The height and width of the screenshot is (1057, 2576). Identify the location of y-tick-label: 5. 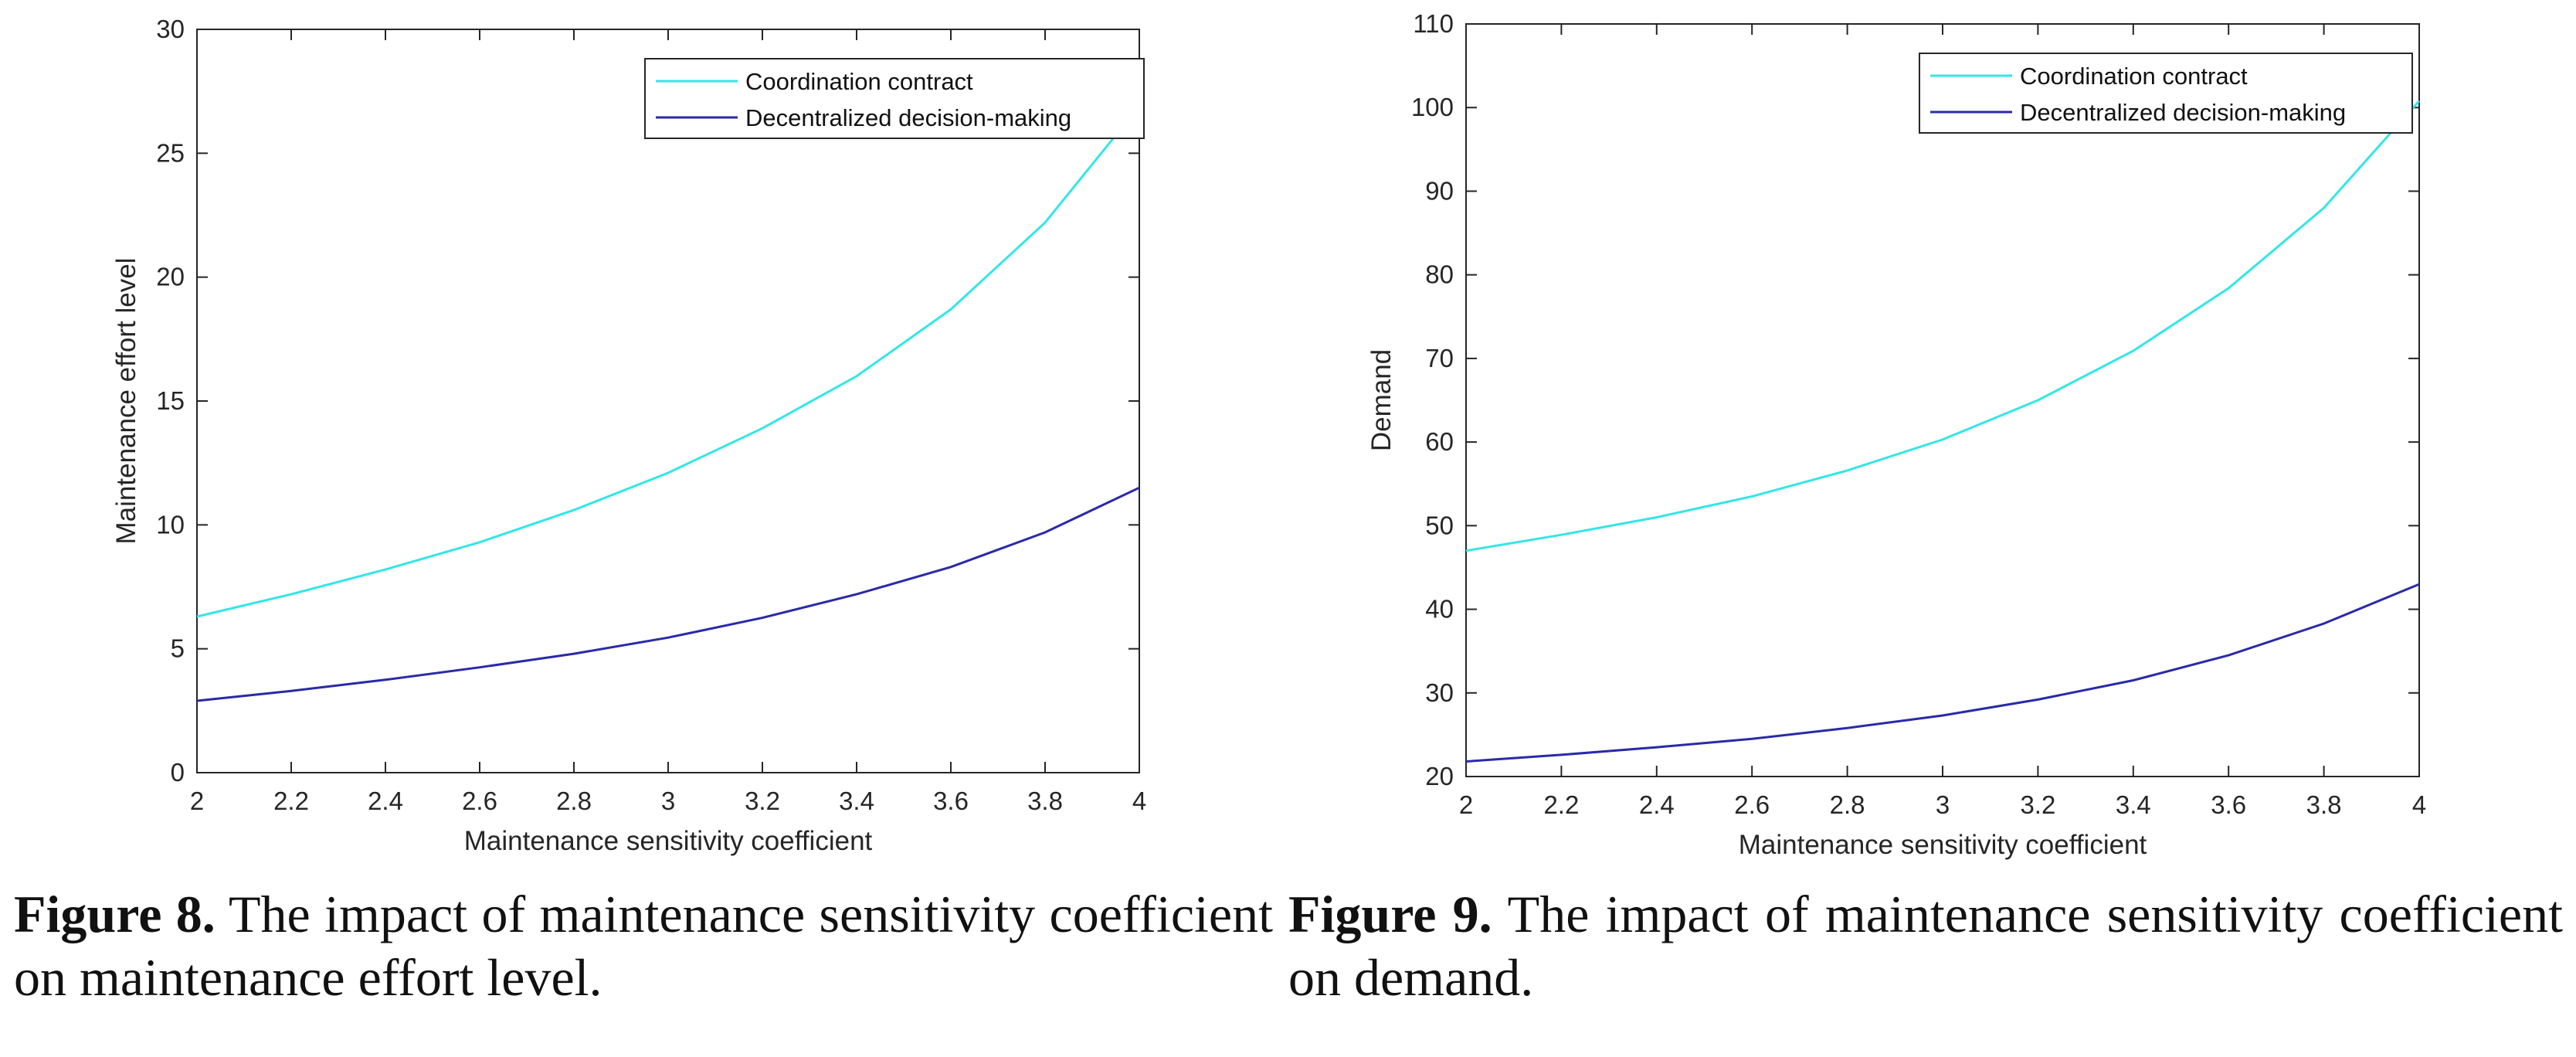
(178, 648).